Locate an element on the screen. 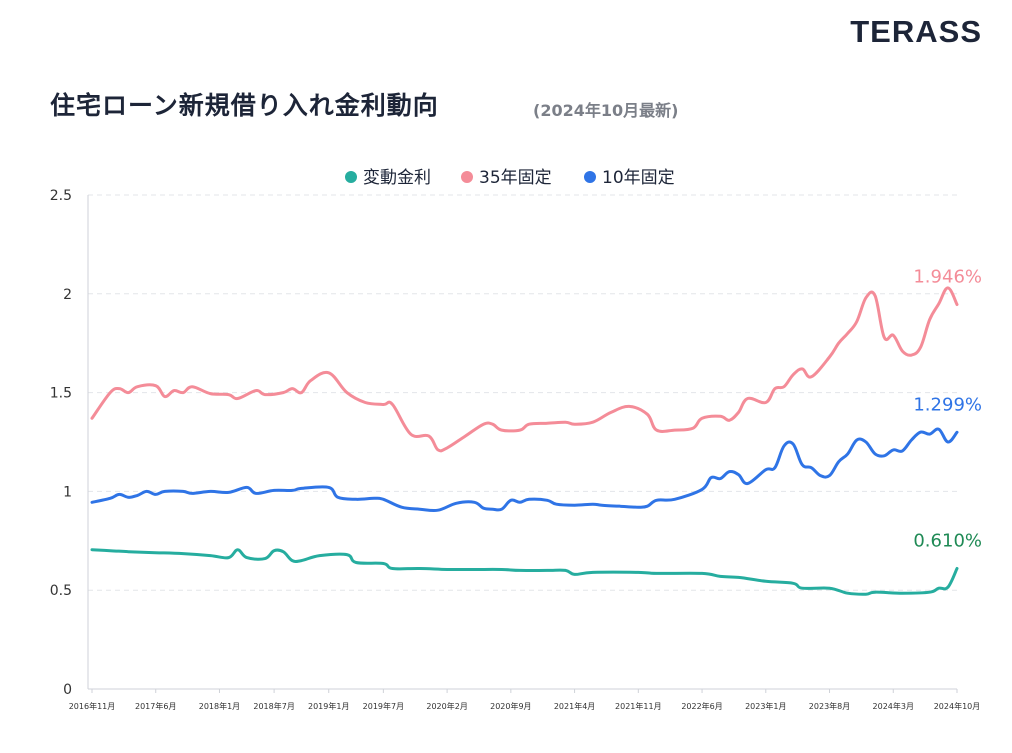 The image size is (1012, 753). end-label-fixed35: 1.946% is located at coordinates (947, 276).